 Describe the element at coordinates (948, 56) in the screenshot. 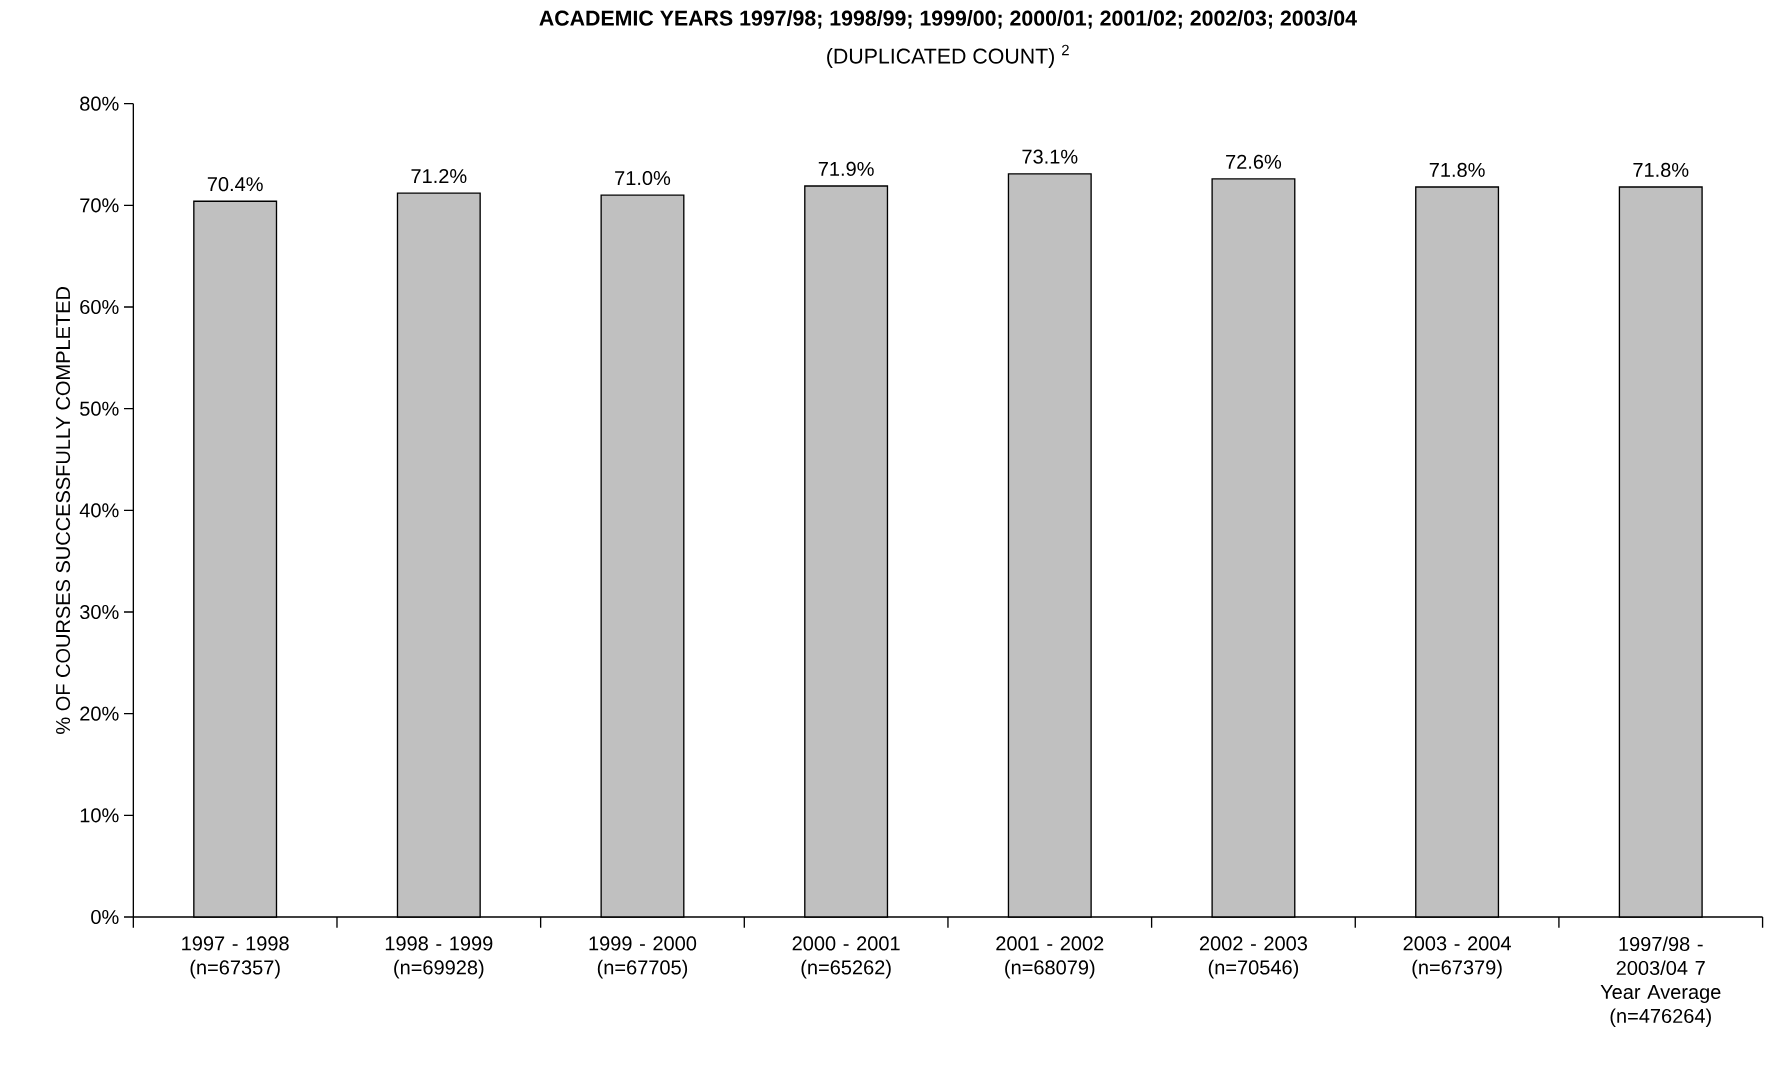

I see `chart-subtitle: (DUPLICATED COUNT) $^{2}$` at that location.